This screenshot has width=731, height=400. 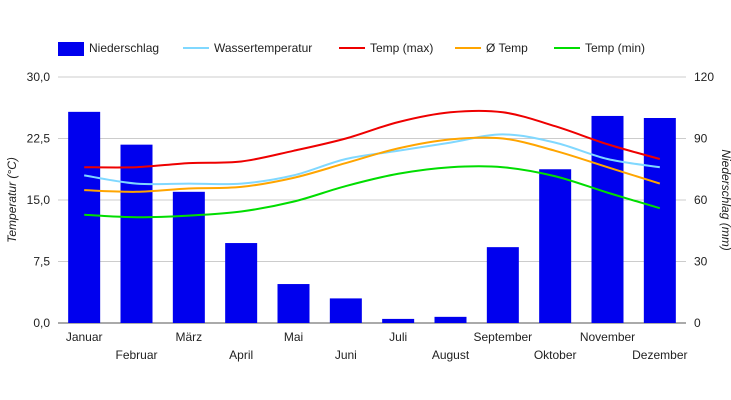 I want to click on right-tick-label: 90, so click(x=701, y=139).